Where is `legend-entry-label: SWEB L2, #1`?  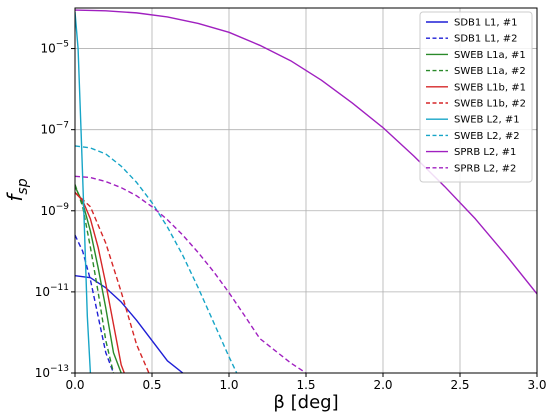
legend-entry-label: SWEB L2, #1 is located at coordinates (487, 120).